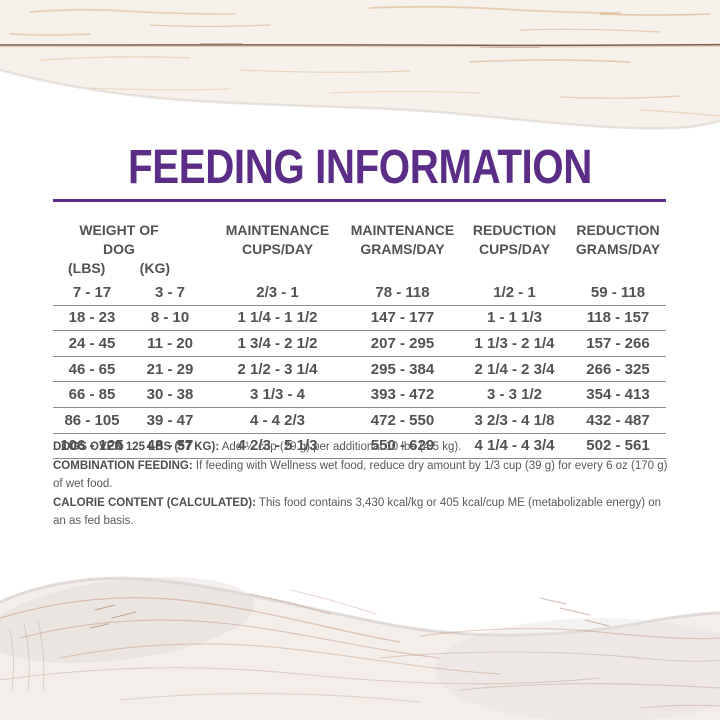 This screenshot has width=720, height=720. Describe the element at coordinates (277, 292) in the screenshot. I see `cell-maintenance-cups: 2/3 - 1` at that location.